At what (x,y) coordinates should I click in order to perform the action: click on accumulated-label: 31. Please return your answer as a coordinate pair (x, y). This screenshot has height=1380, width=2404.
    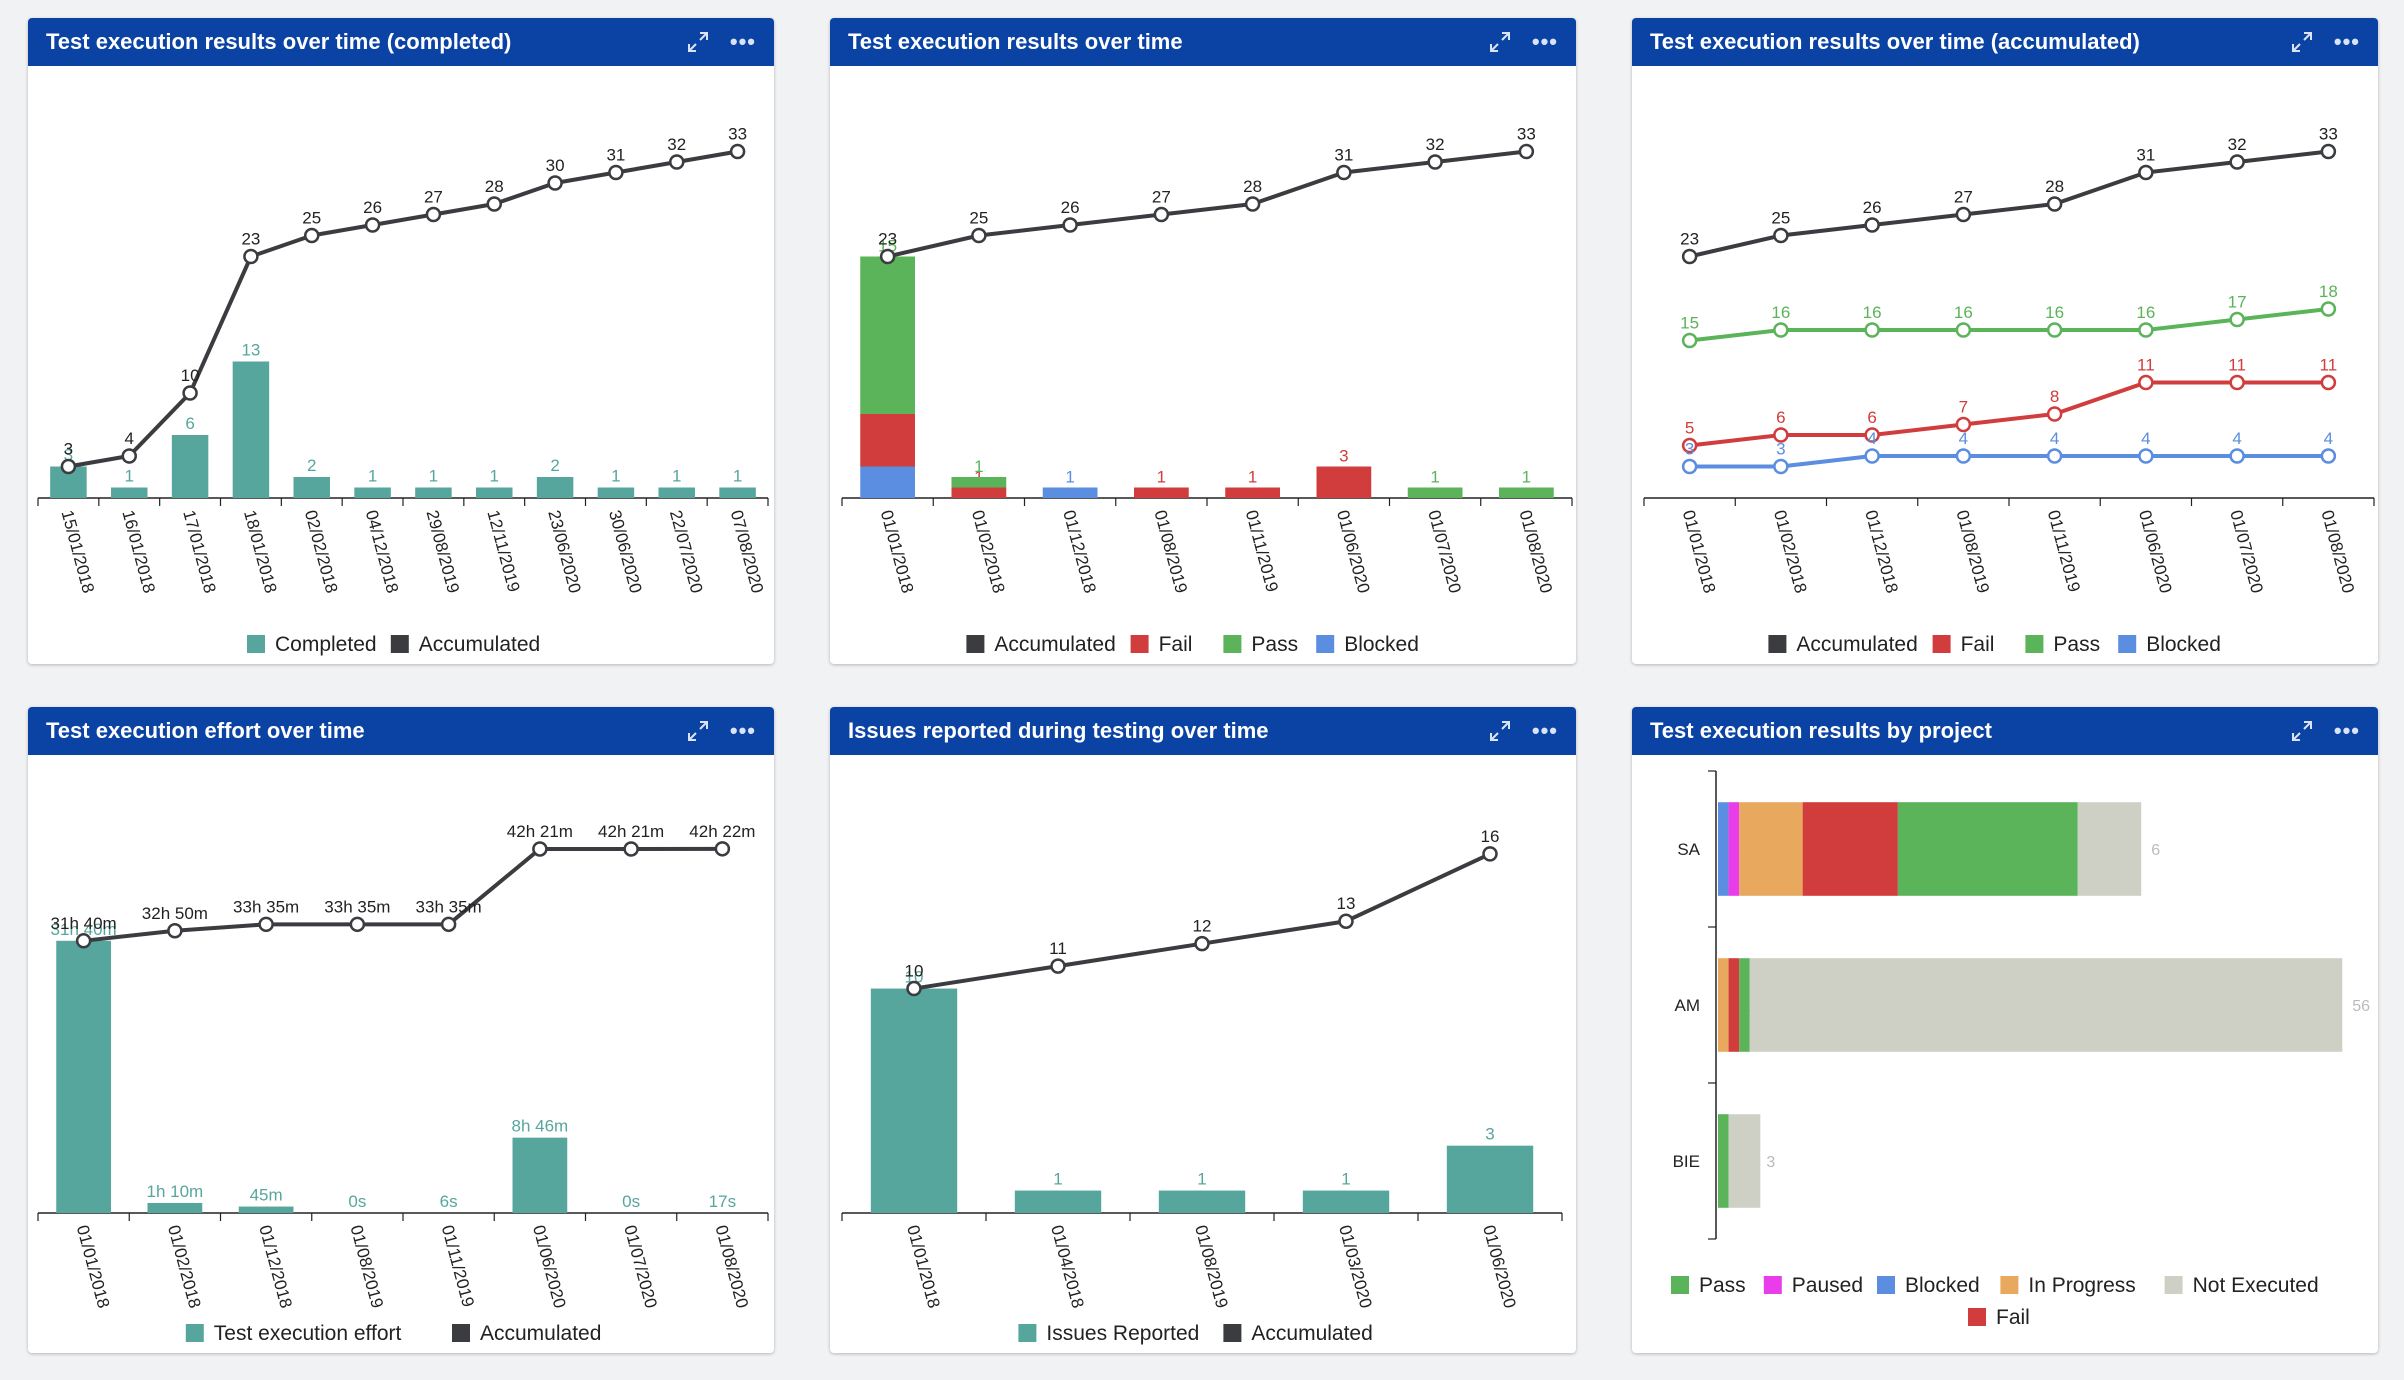
    Looking at the image, I should click on (1343, 155).